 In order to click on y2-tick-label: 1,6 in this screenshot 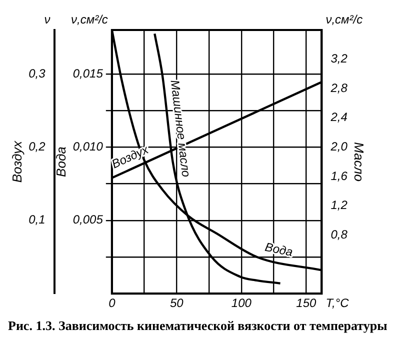, I will do `click(339, 175)`.